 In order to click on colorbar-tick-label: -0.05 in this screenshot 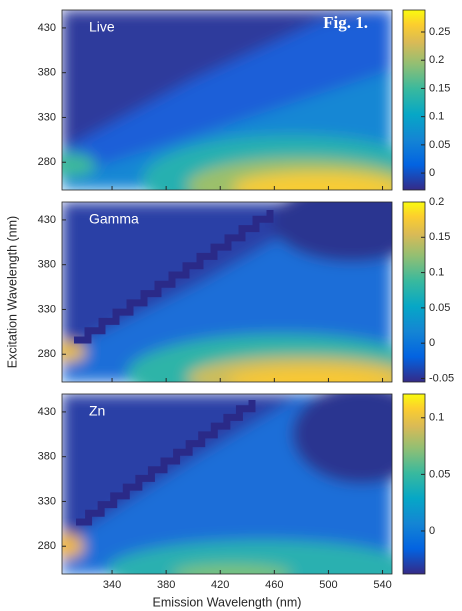, I will do `click(441, 378)`.